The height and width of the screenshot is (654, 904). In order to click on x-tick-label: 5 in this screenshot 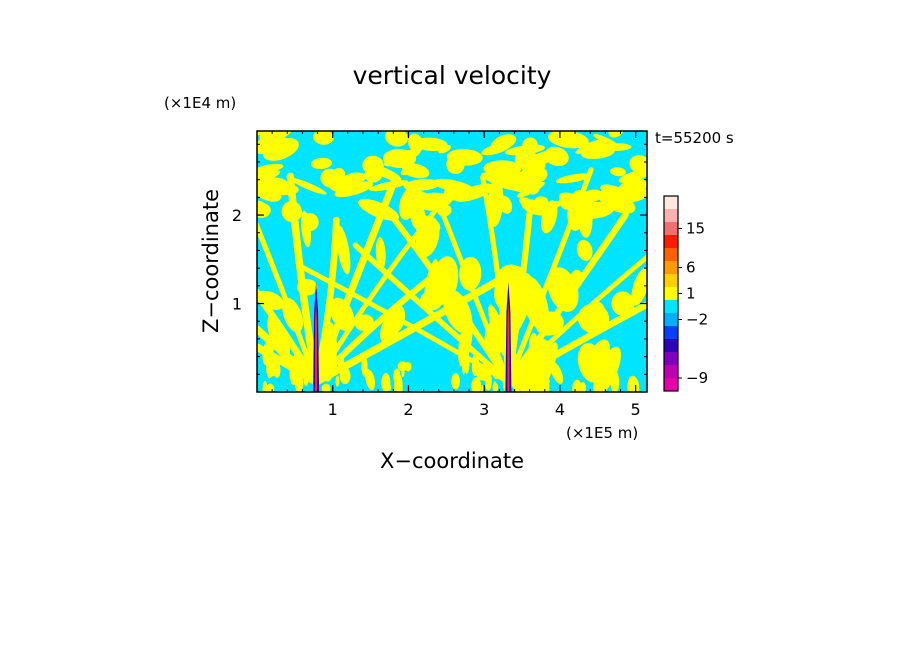, I will do `click(636, 409)`.